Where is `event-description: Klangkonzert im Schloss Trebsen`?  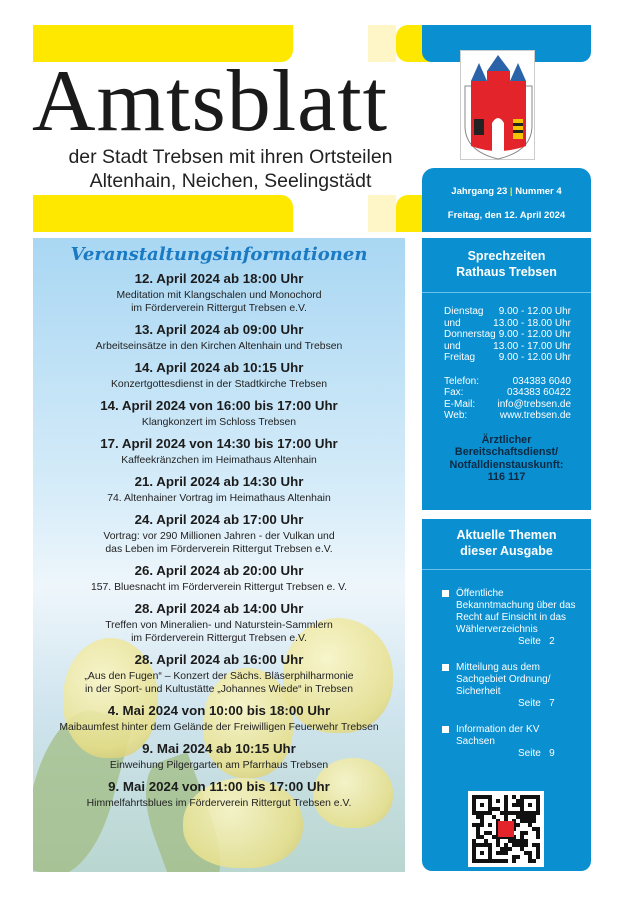 event-description: Klangkonzert im Schloss Trebsen is located at coordinates (219, 422).